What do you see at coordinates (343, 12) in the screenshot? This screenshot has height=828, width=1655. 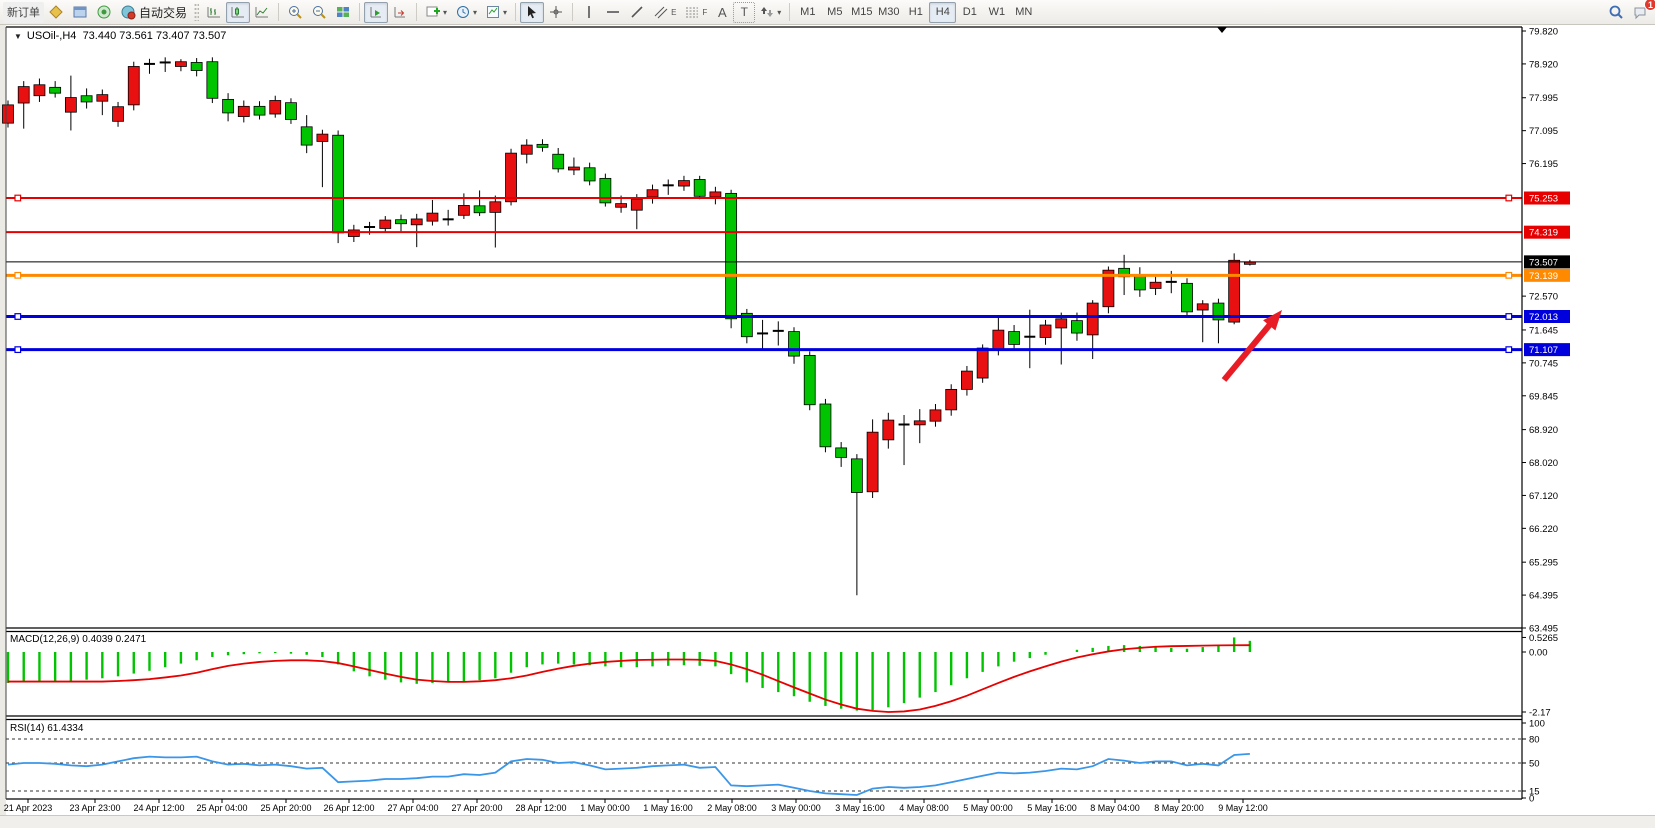 I see `tile-windows-icon` at bounding box center [343, 12].